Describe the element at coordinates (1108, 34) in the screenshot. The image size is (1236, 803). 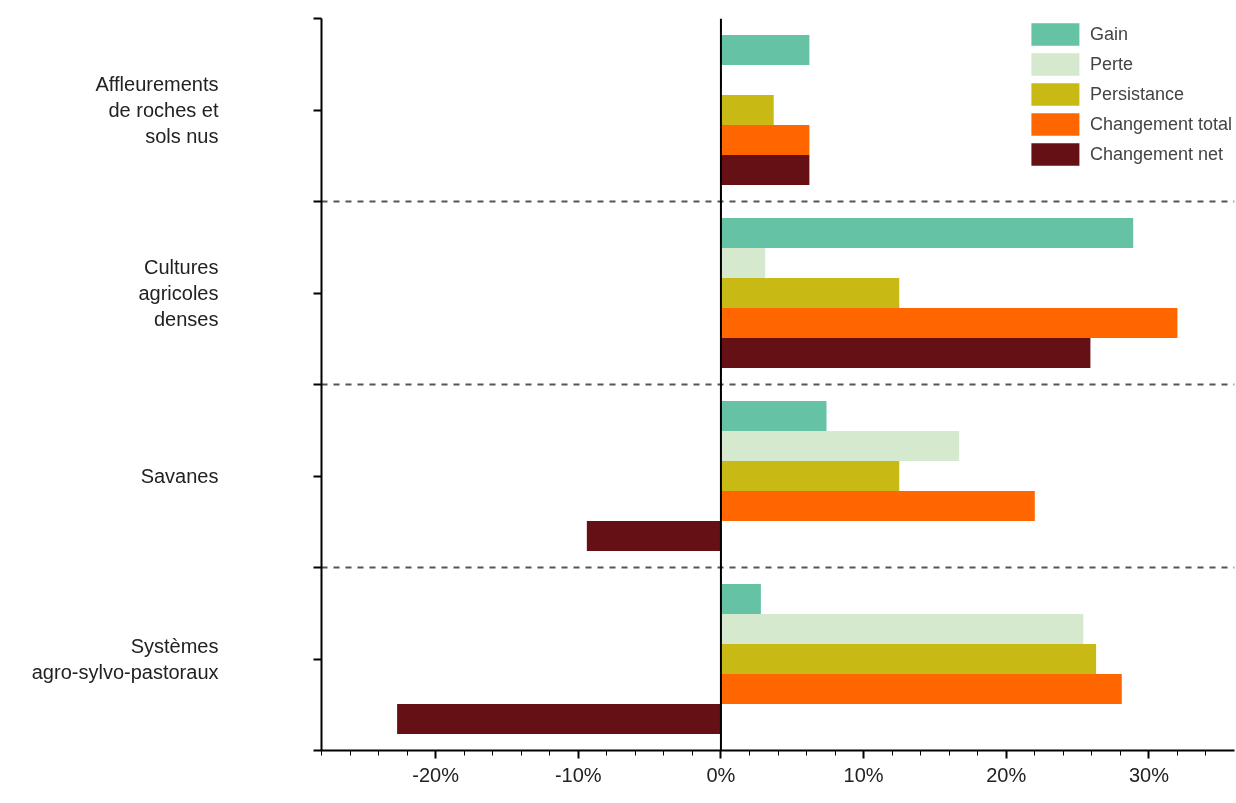
I see `legend-label: Gain` at that location.